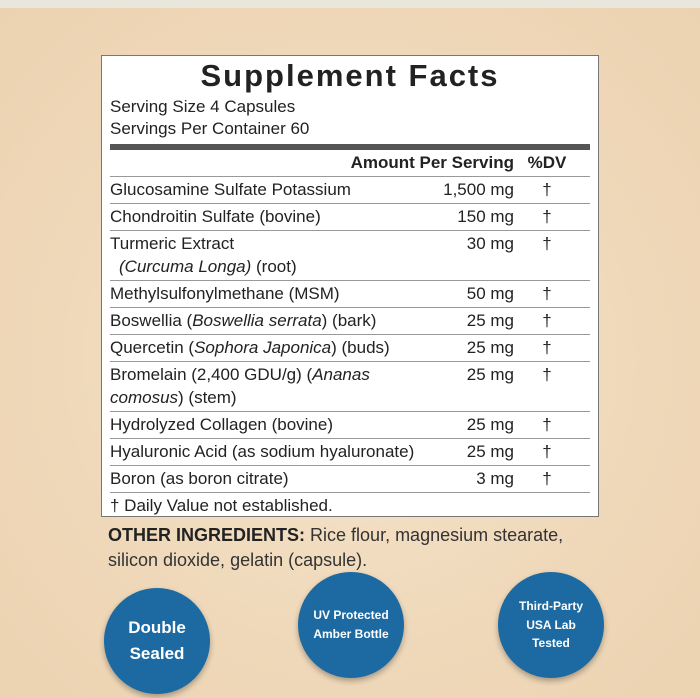 The height and width of the screenshot is (698, 700). What do you see at coordinates (157, 627) in the screenshot?
I see `badge-line: Double` at bounding box center [157, 627].